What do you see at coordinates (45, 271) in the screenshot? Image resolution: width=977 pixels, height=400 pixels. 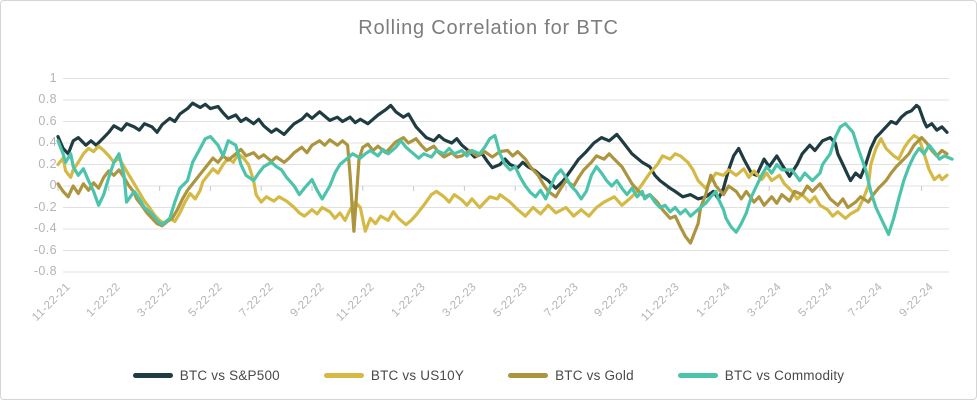 I see `y-tick-label: -0.8` at bounding box center [45, 271].